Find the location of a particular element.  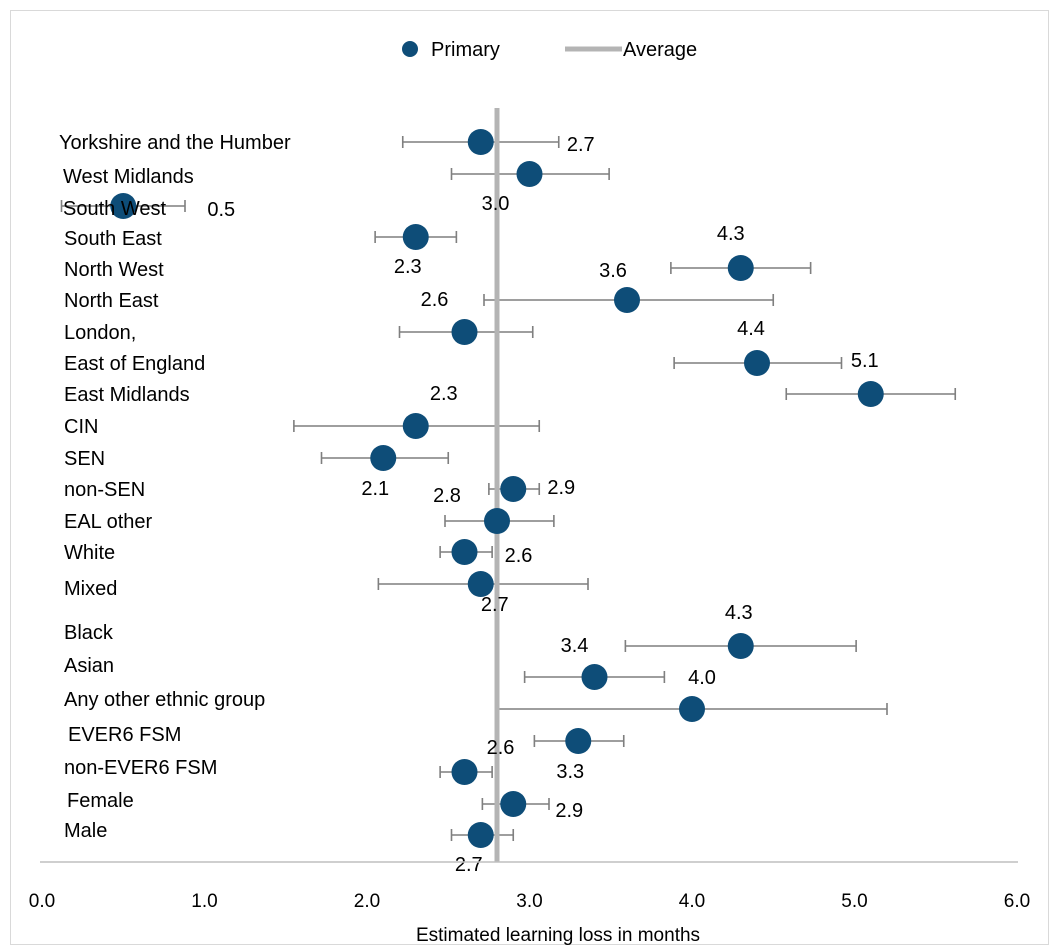

legend-average-label: Average is located at coordinates (660, 50).